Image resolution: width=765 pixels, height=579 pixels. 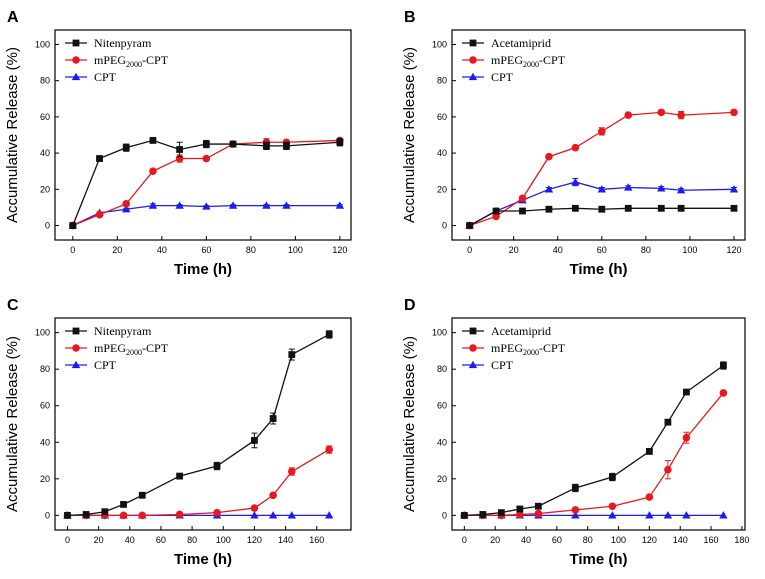 What do you see at coordinates (410, 305) in the screenshot?
I see `panel-letter: D` at bounding box center [410, 305].